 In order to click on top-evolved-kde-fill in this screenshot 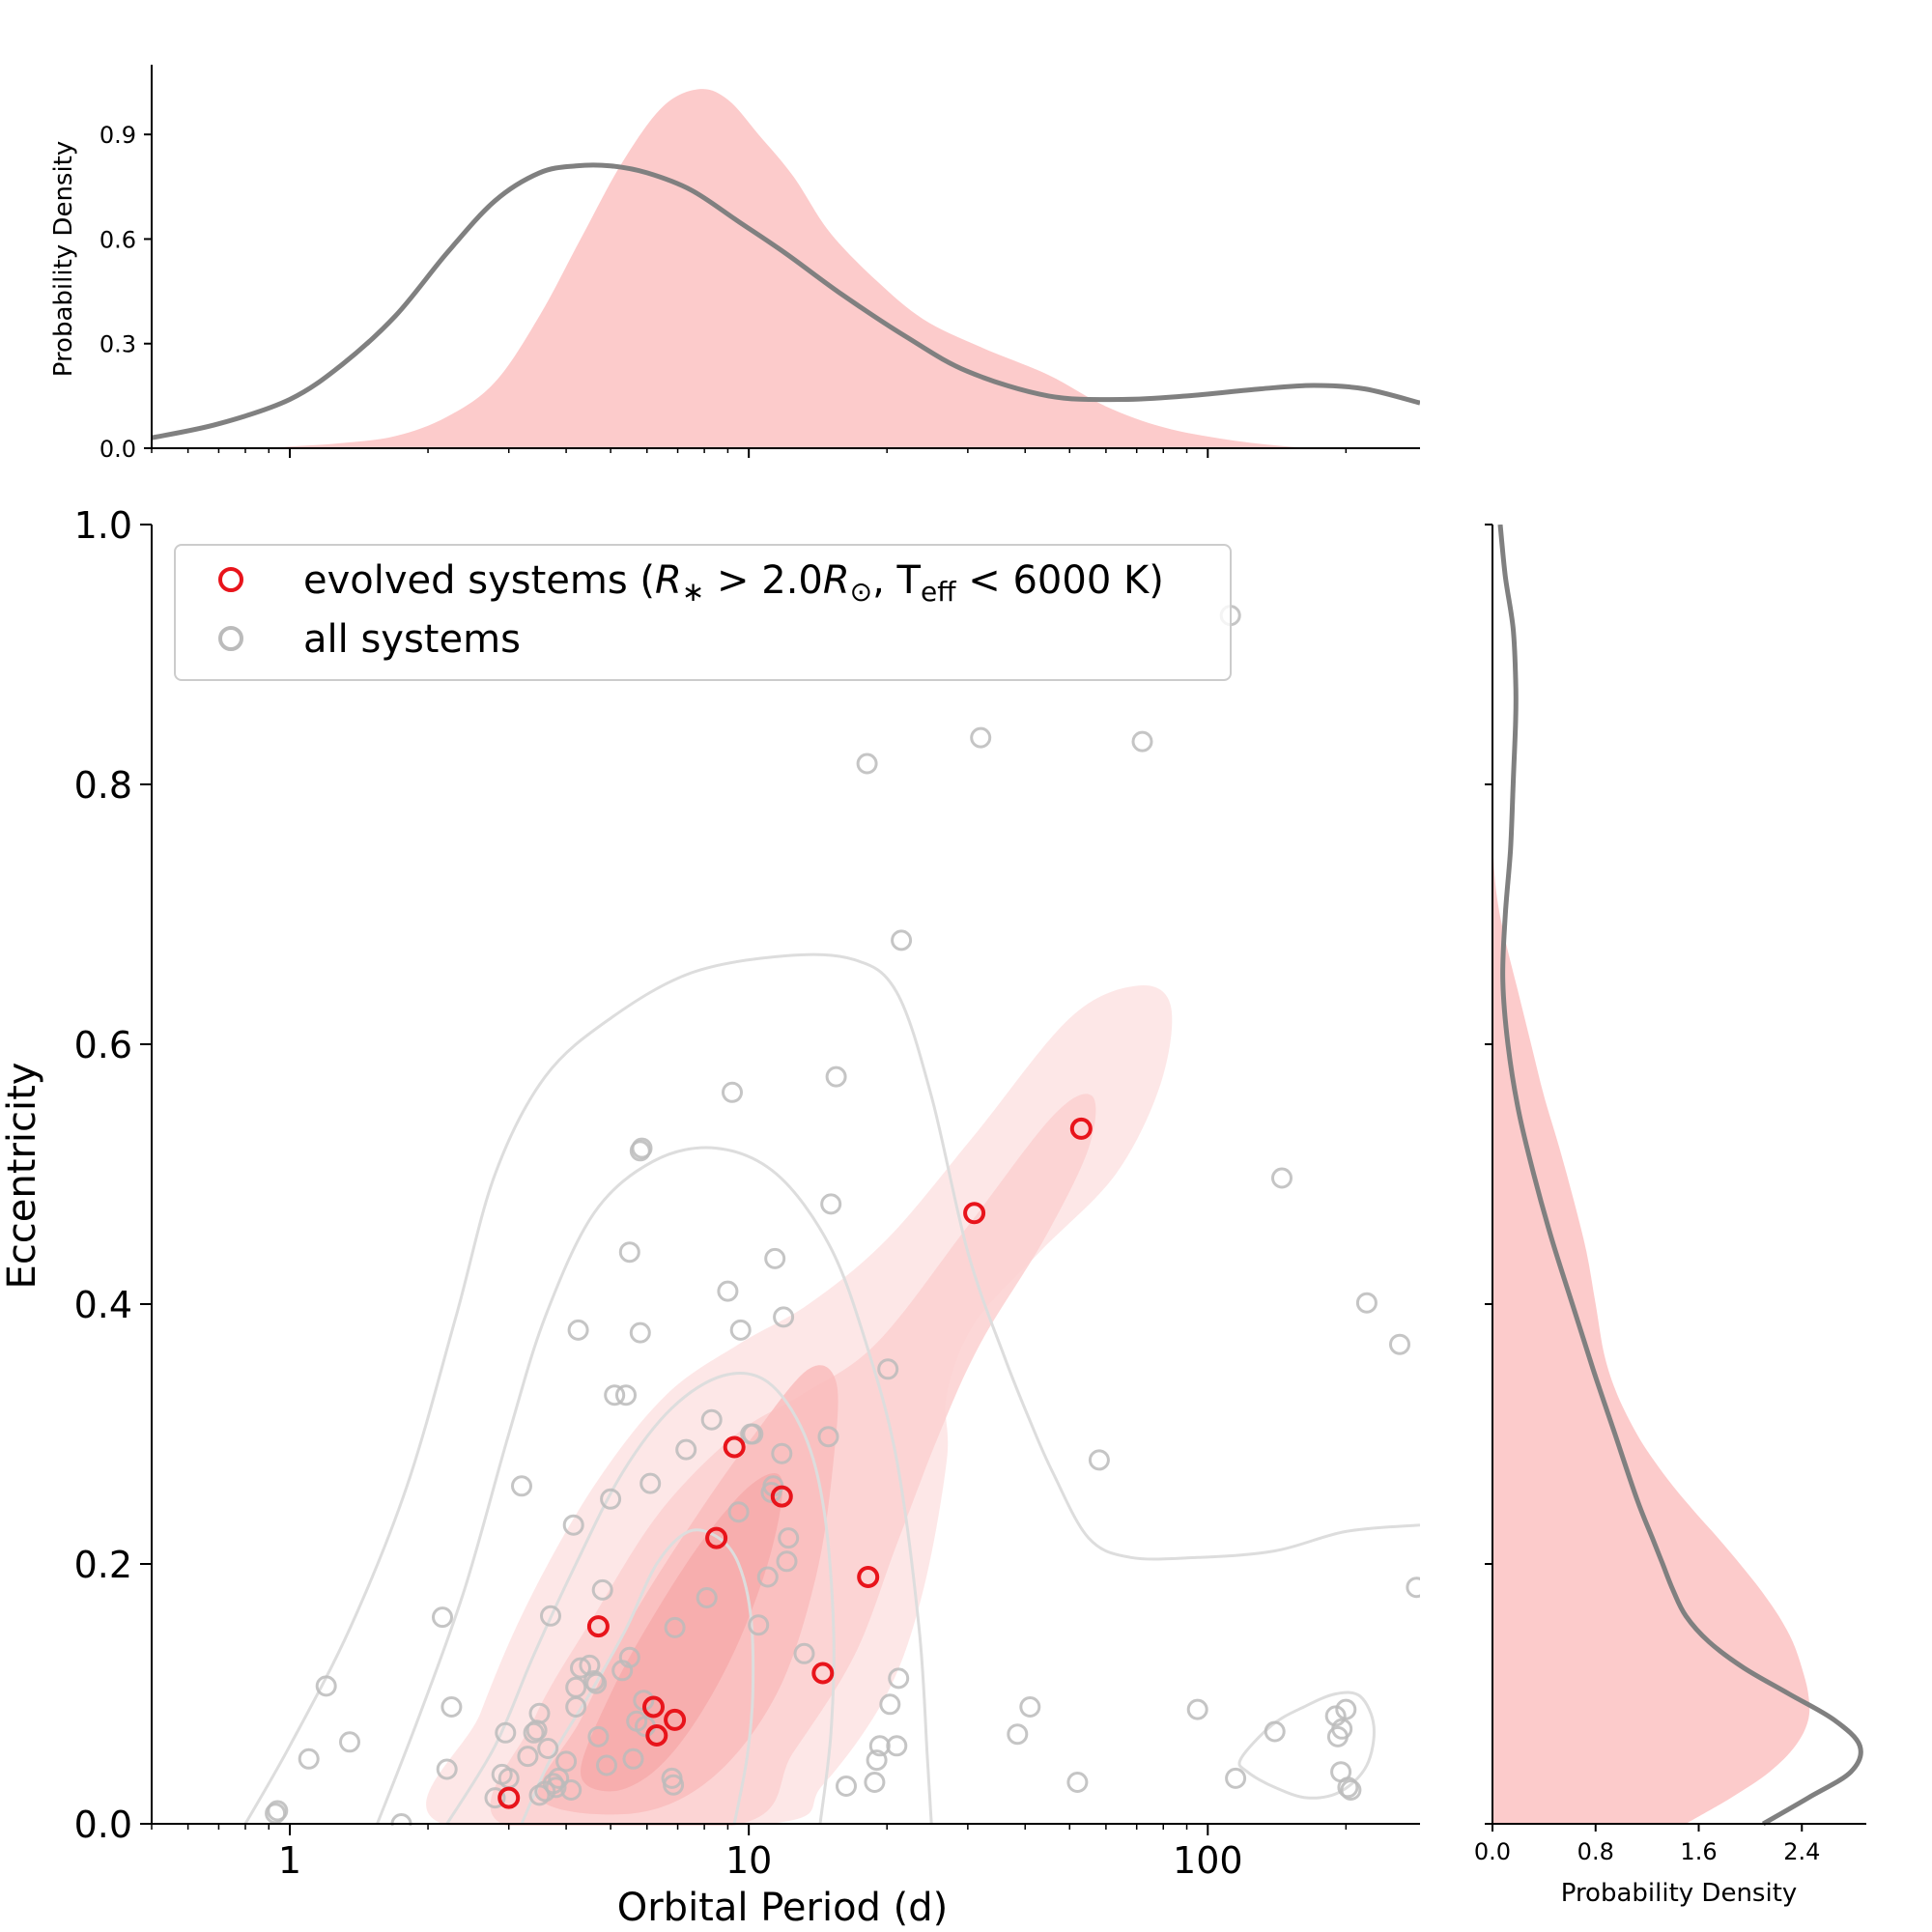, I will do `click(749, 268)`.